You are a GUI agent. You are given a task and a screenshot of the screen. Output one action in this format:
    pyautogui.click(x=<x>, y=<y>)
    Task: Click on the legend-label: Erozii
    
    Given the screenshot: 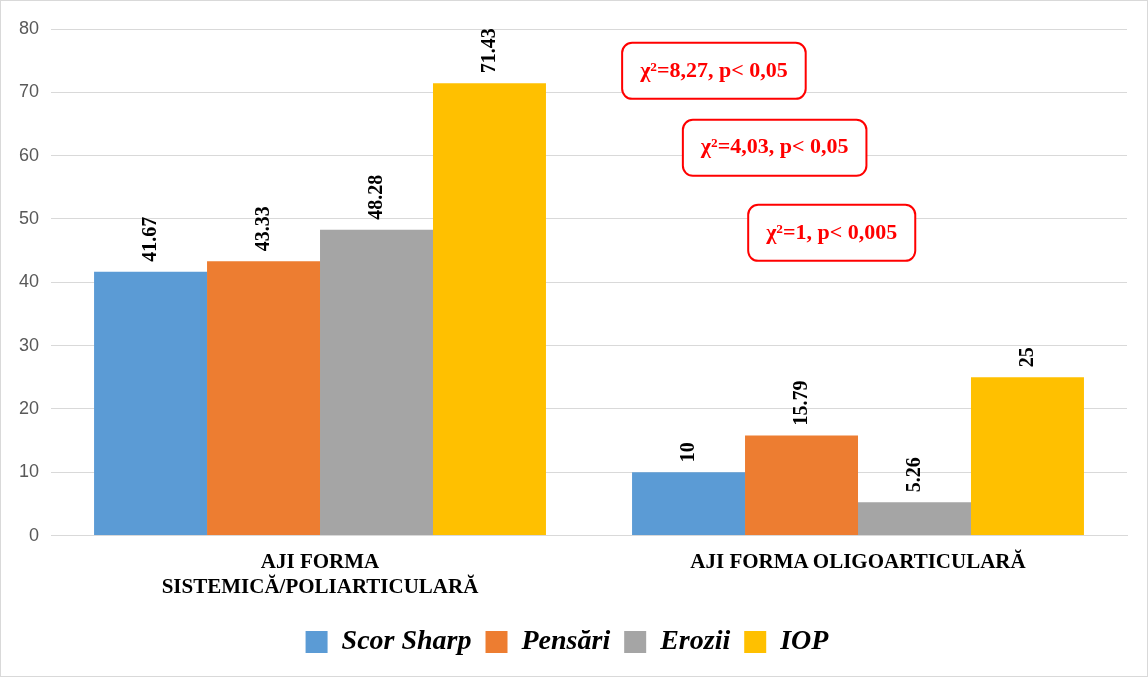 What is the action you would take?
    pyautogui.click(x=695, y=640)
    